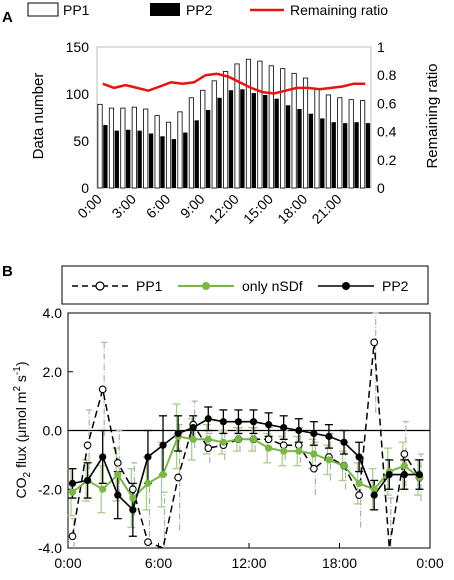 The width and height of the screenshot is (454, 580). Describe the element at coordinates (248, 563) in the screenshot. I see `b-xtick-label: 12:00` at that location.